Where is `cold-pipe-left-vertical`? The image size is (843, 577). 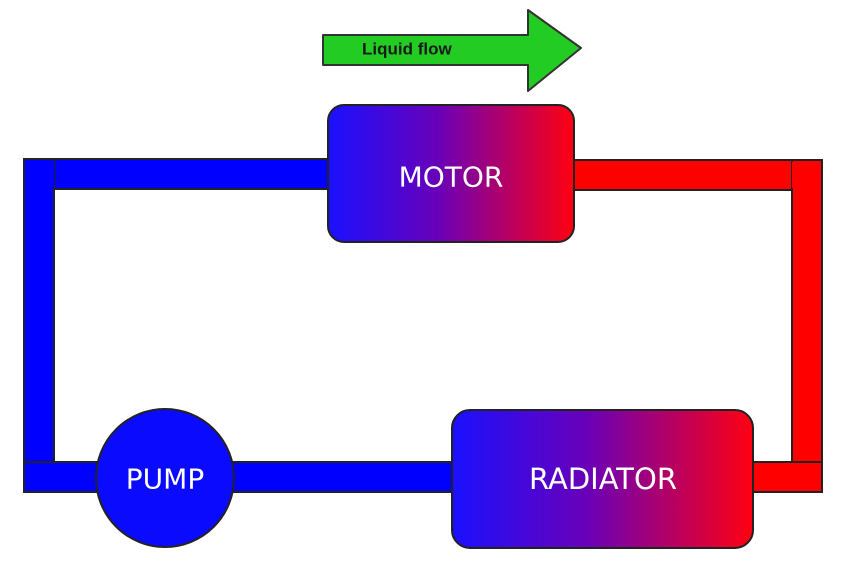
cold-pipe-left-vertical is located at coordinates (39, 325).